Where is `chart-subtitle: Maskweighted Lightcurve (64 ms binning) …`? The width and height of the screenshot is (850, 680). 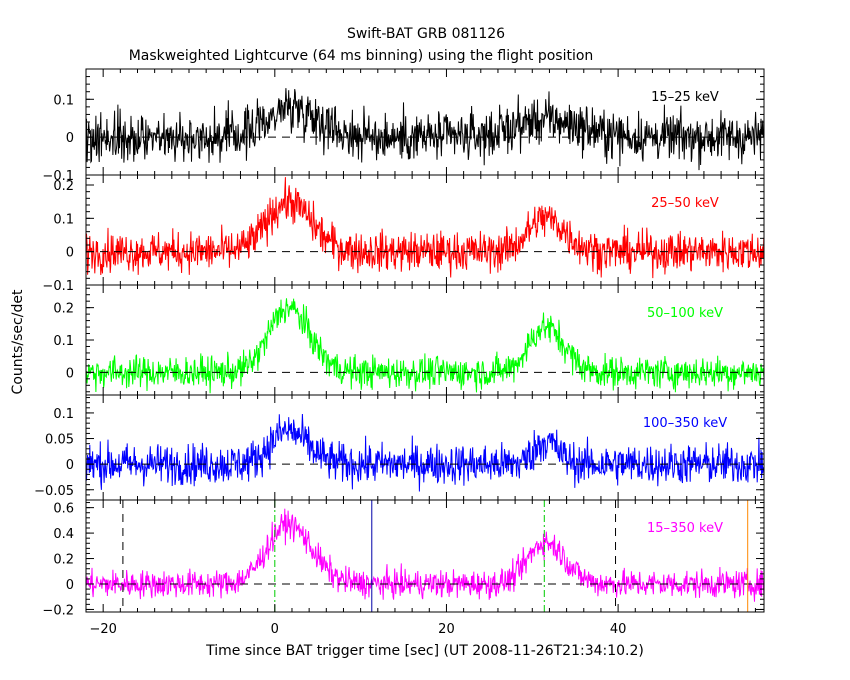 chart-subtitle: Maskweighted Lightcurve (64 ms binning) … is located at coordinates (361, 56).